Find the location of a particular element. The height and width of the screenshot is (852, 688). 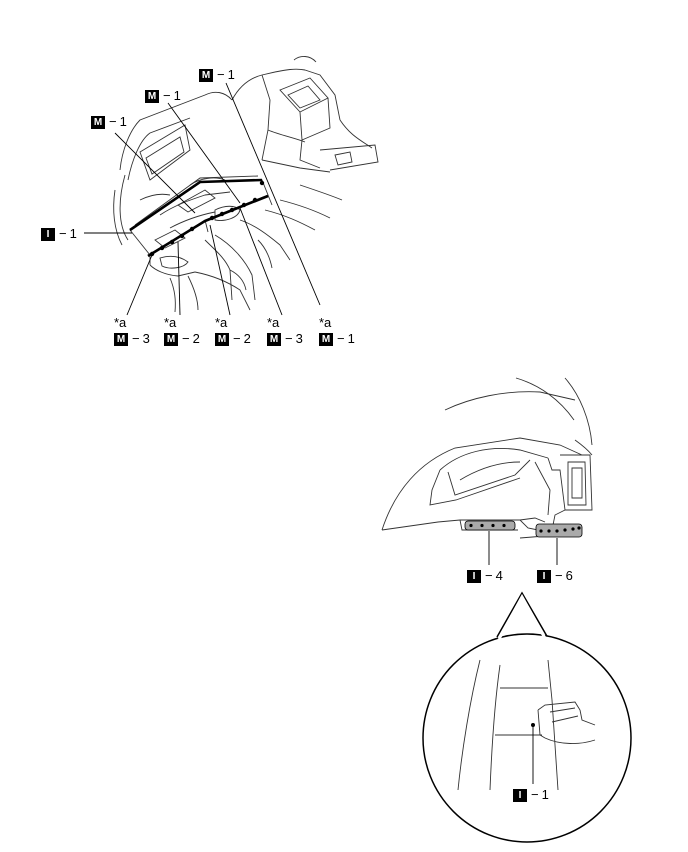

top-view-seal-line is located at coordinates (199, 218).